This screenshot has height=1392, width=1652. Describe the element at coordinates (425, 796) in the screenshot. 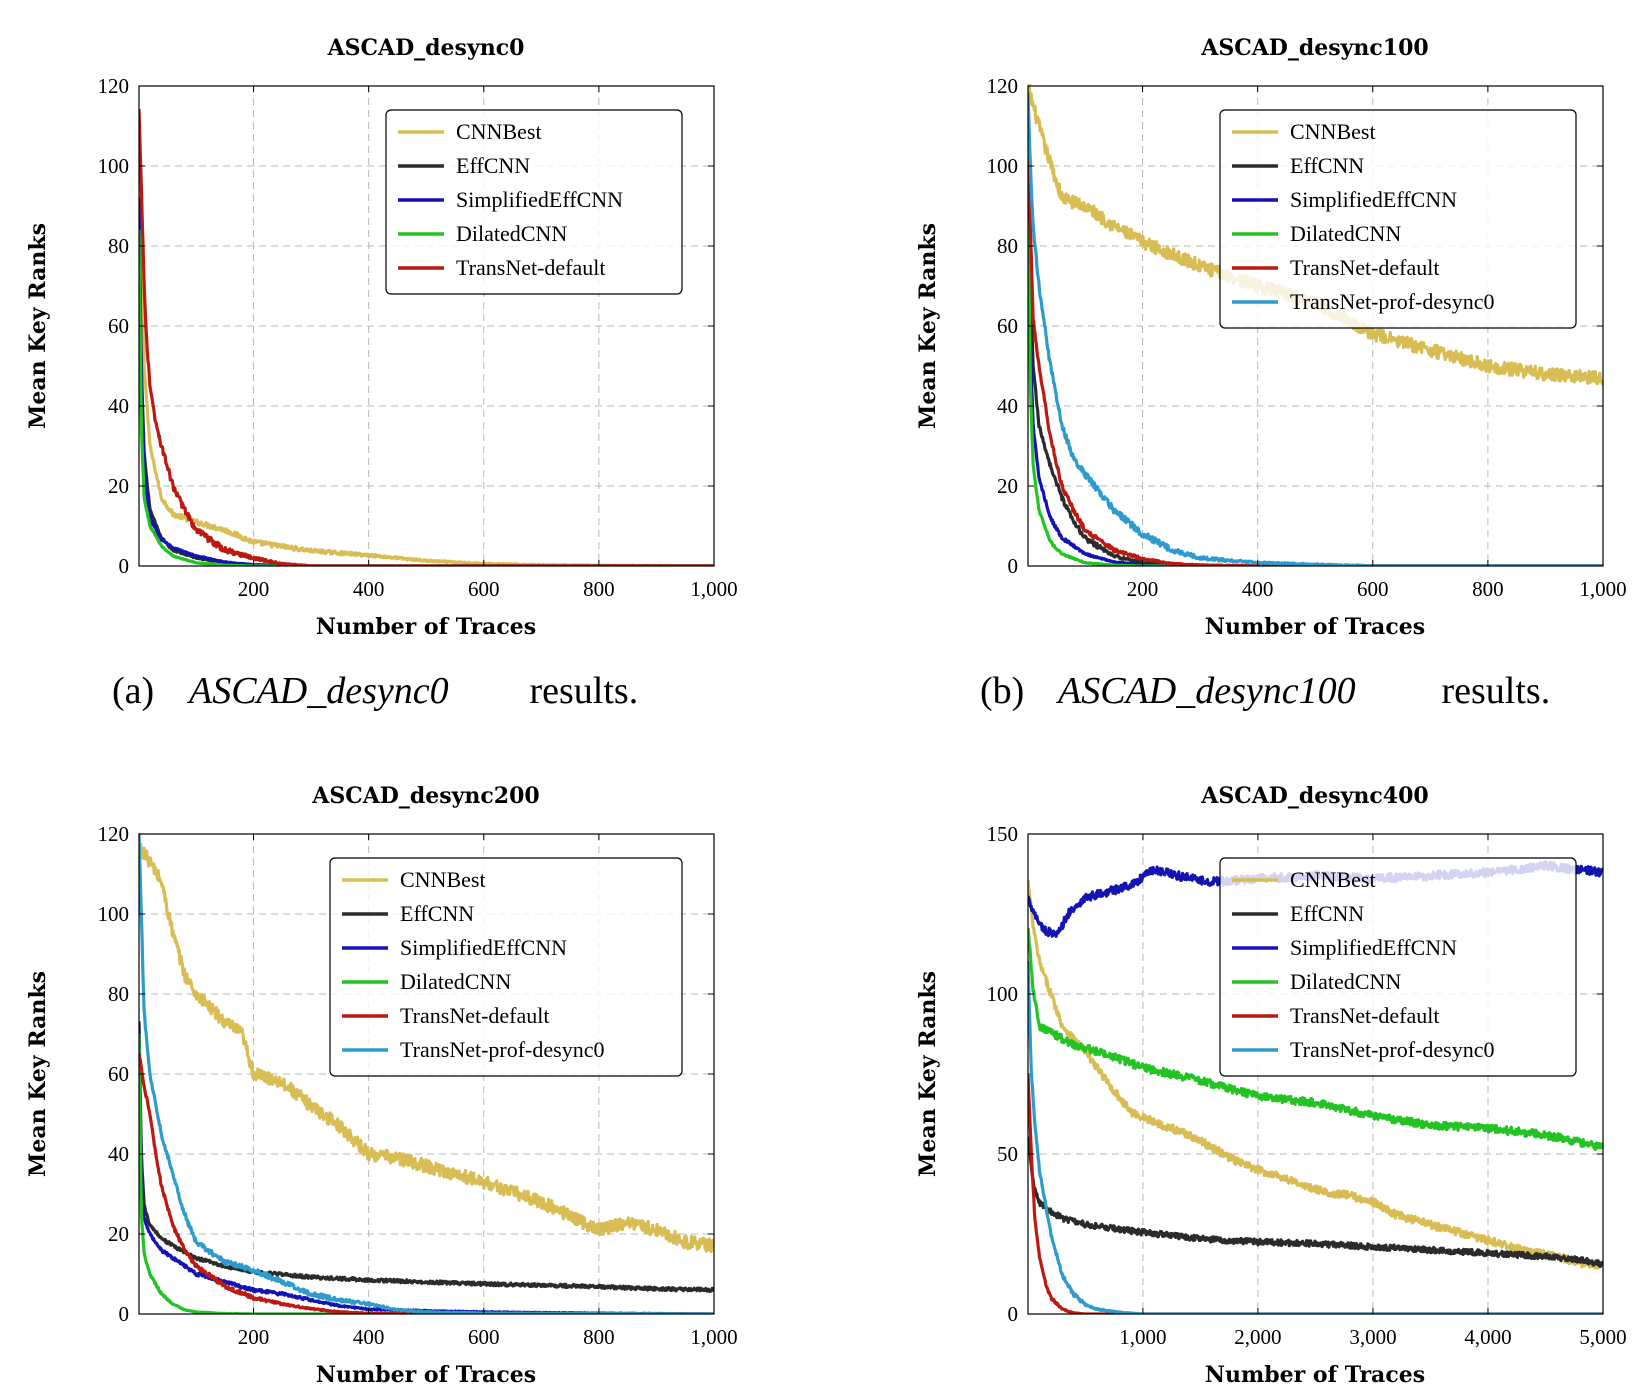

I see `chart-title: ASCAD_desync200` at that location.